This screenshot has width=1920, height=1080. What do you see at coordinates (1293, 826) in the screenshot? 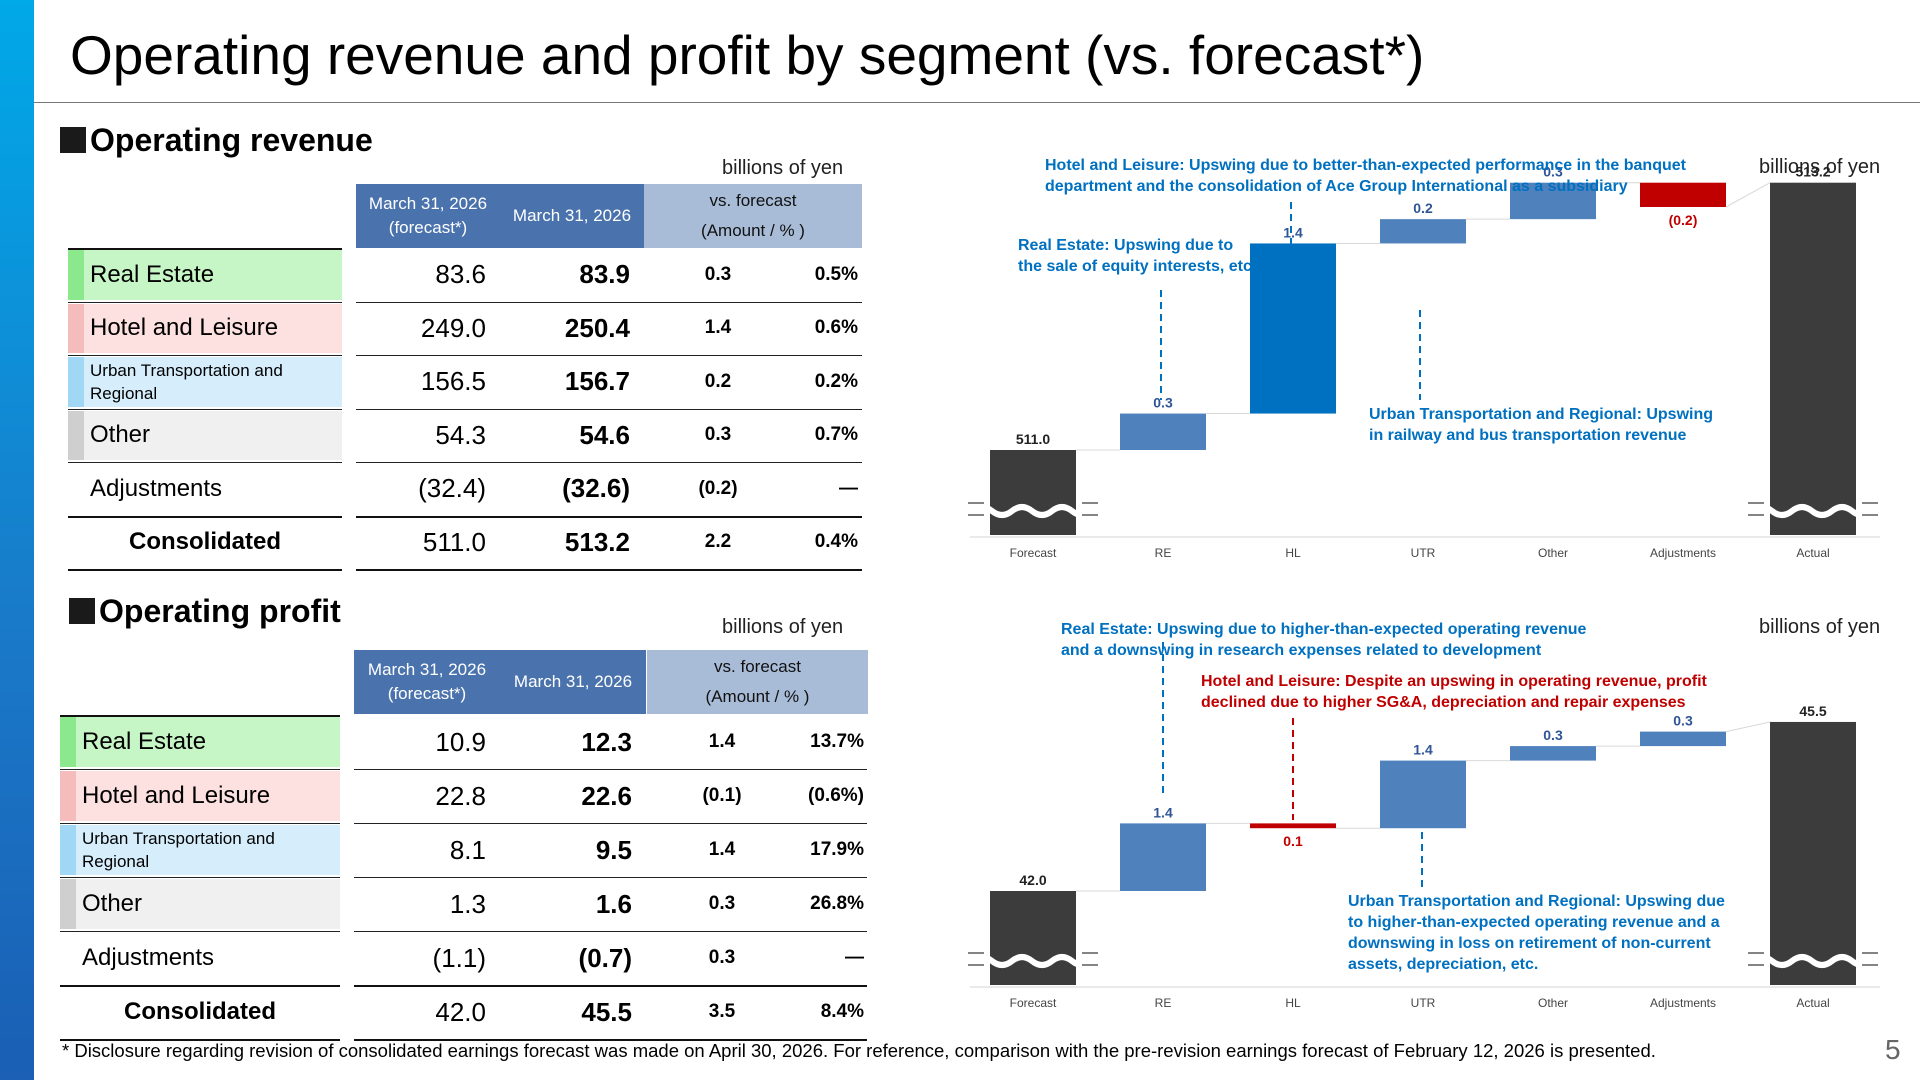
I see `waterfall-bar-hl` at bounding box center [1293, 826].